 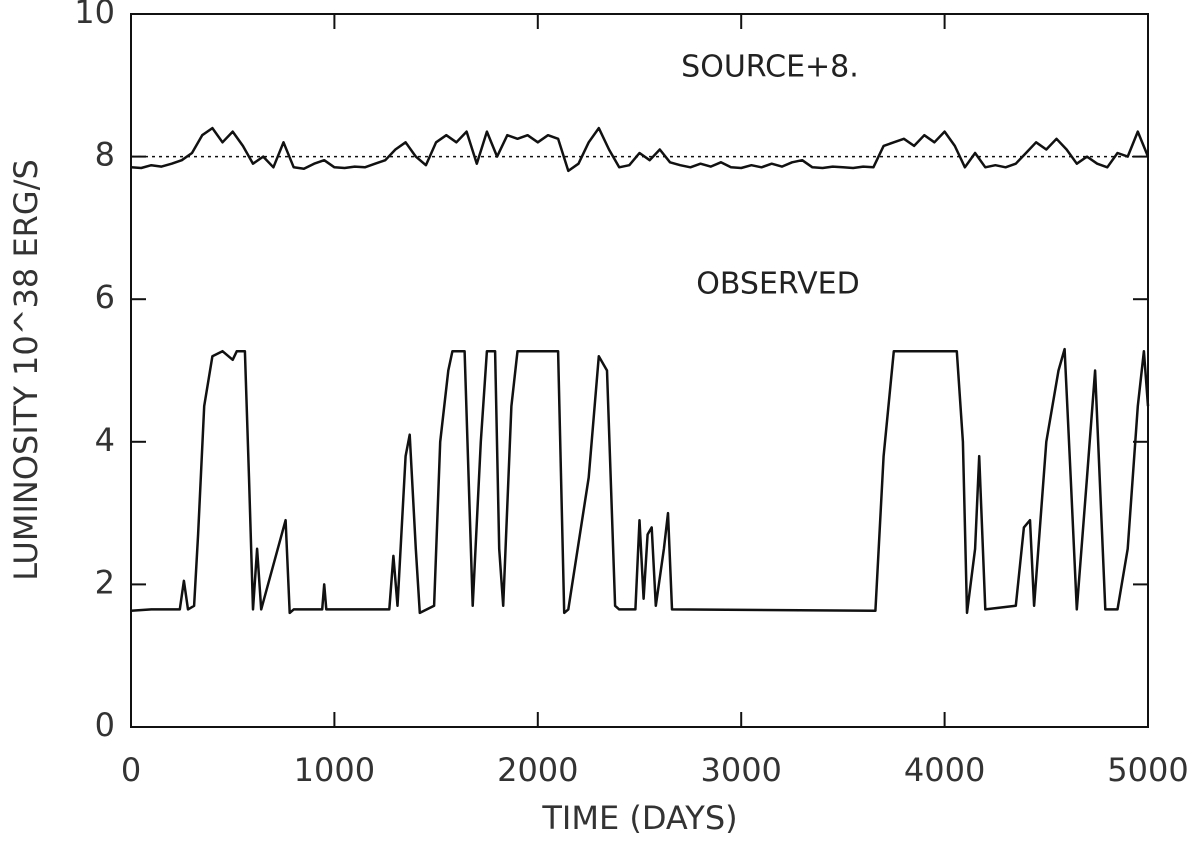 I want to click on y-tick-label: 4, so click(x=105, y=440).